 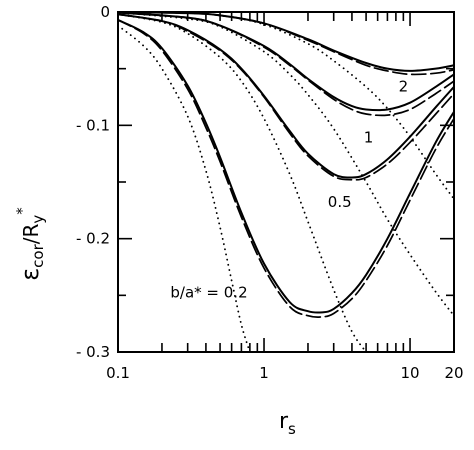 I want to click on y-axis-label-sub2: y, so click(x=38, y=219).